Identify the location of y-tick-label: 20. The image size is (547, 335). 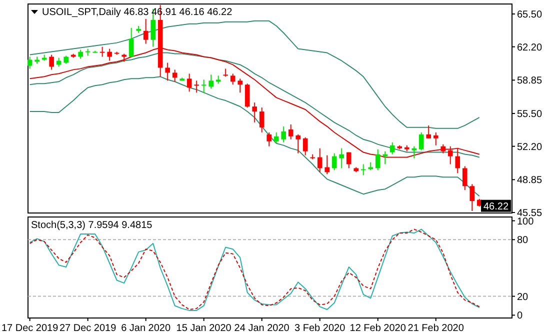
(523, 297).